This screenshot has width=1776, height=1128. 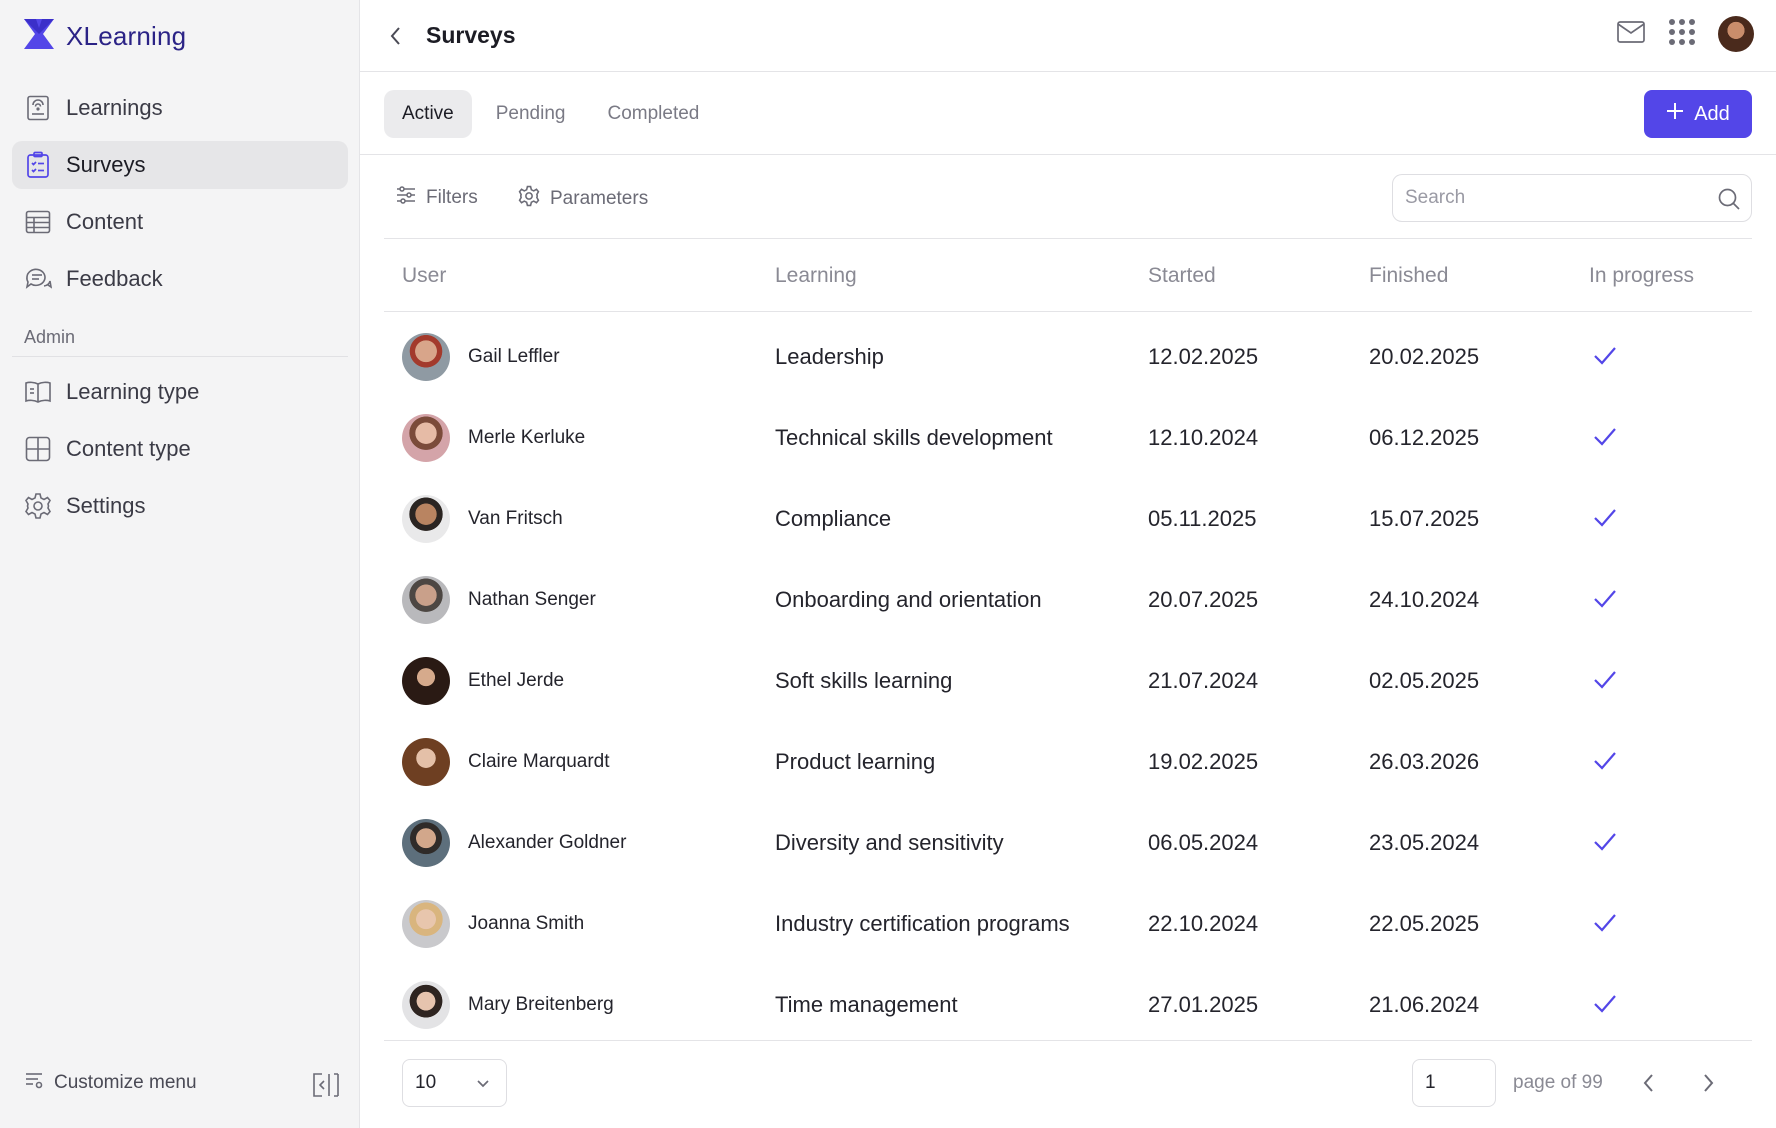 What do you see at coordinates (428, 114) in the screenshot?
I see `tab-active: Active` at bounding box center [428, 114].